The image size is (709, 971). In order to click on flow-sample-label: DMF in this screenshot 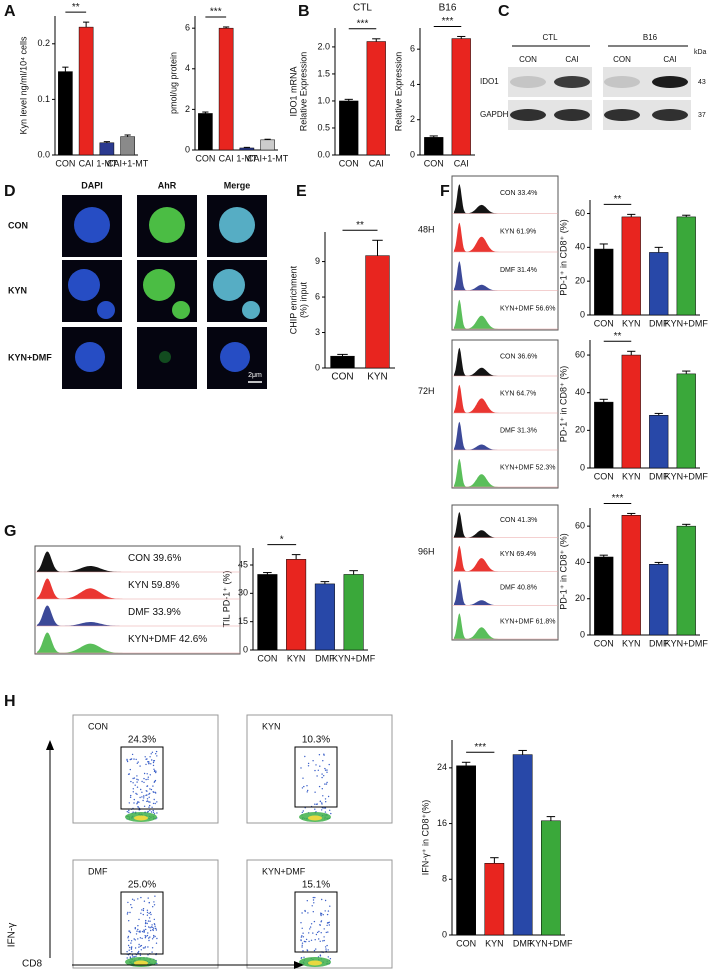, I will do `click(98, 871)`.